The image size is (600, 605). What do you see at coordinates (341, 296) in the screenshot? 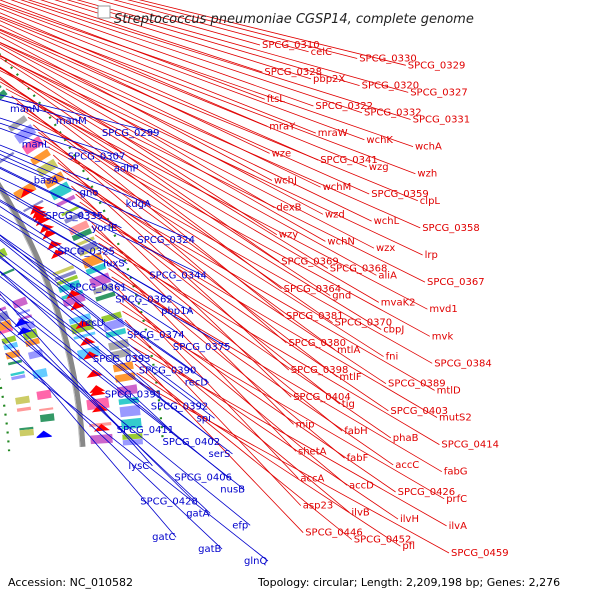
I see `outer-gene-label: gnd` at bounding box center [341, 296].